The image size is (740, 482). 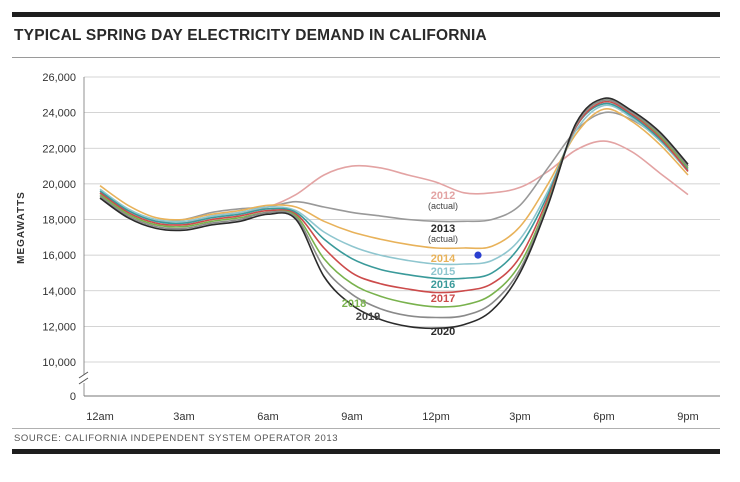 I want to click on y-tick-label: 10,000, so click(x=59, y=363).